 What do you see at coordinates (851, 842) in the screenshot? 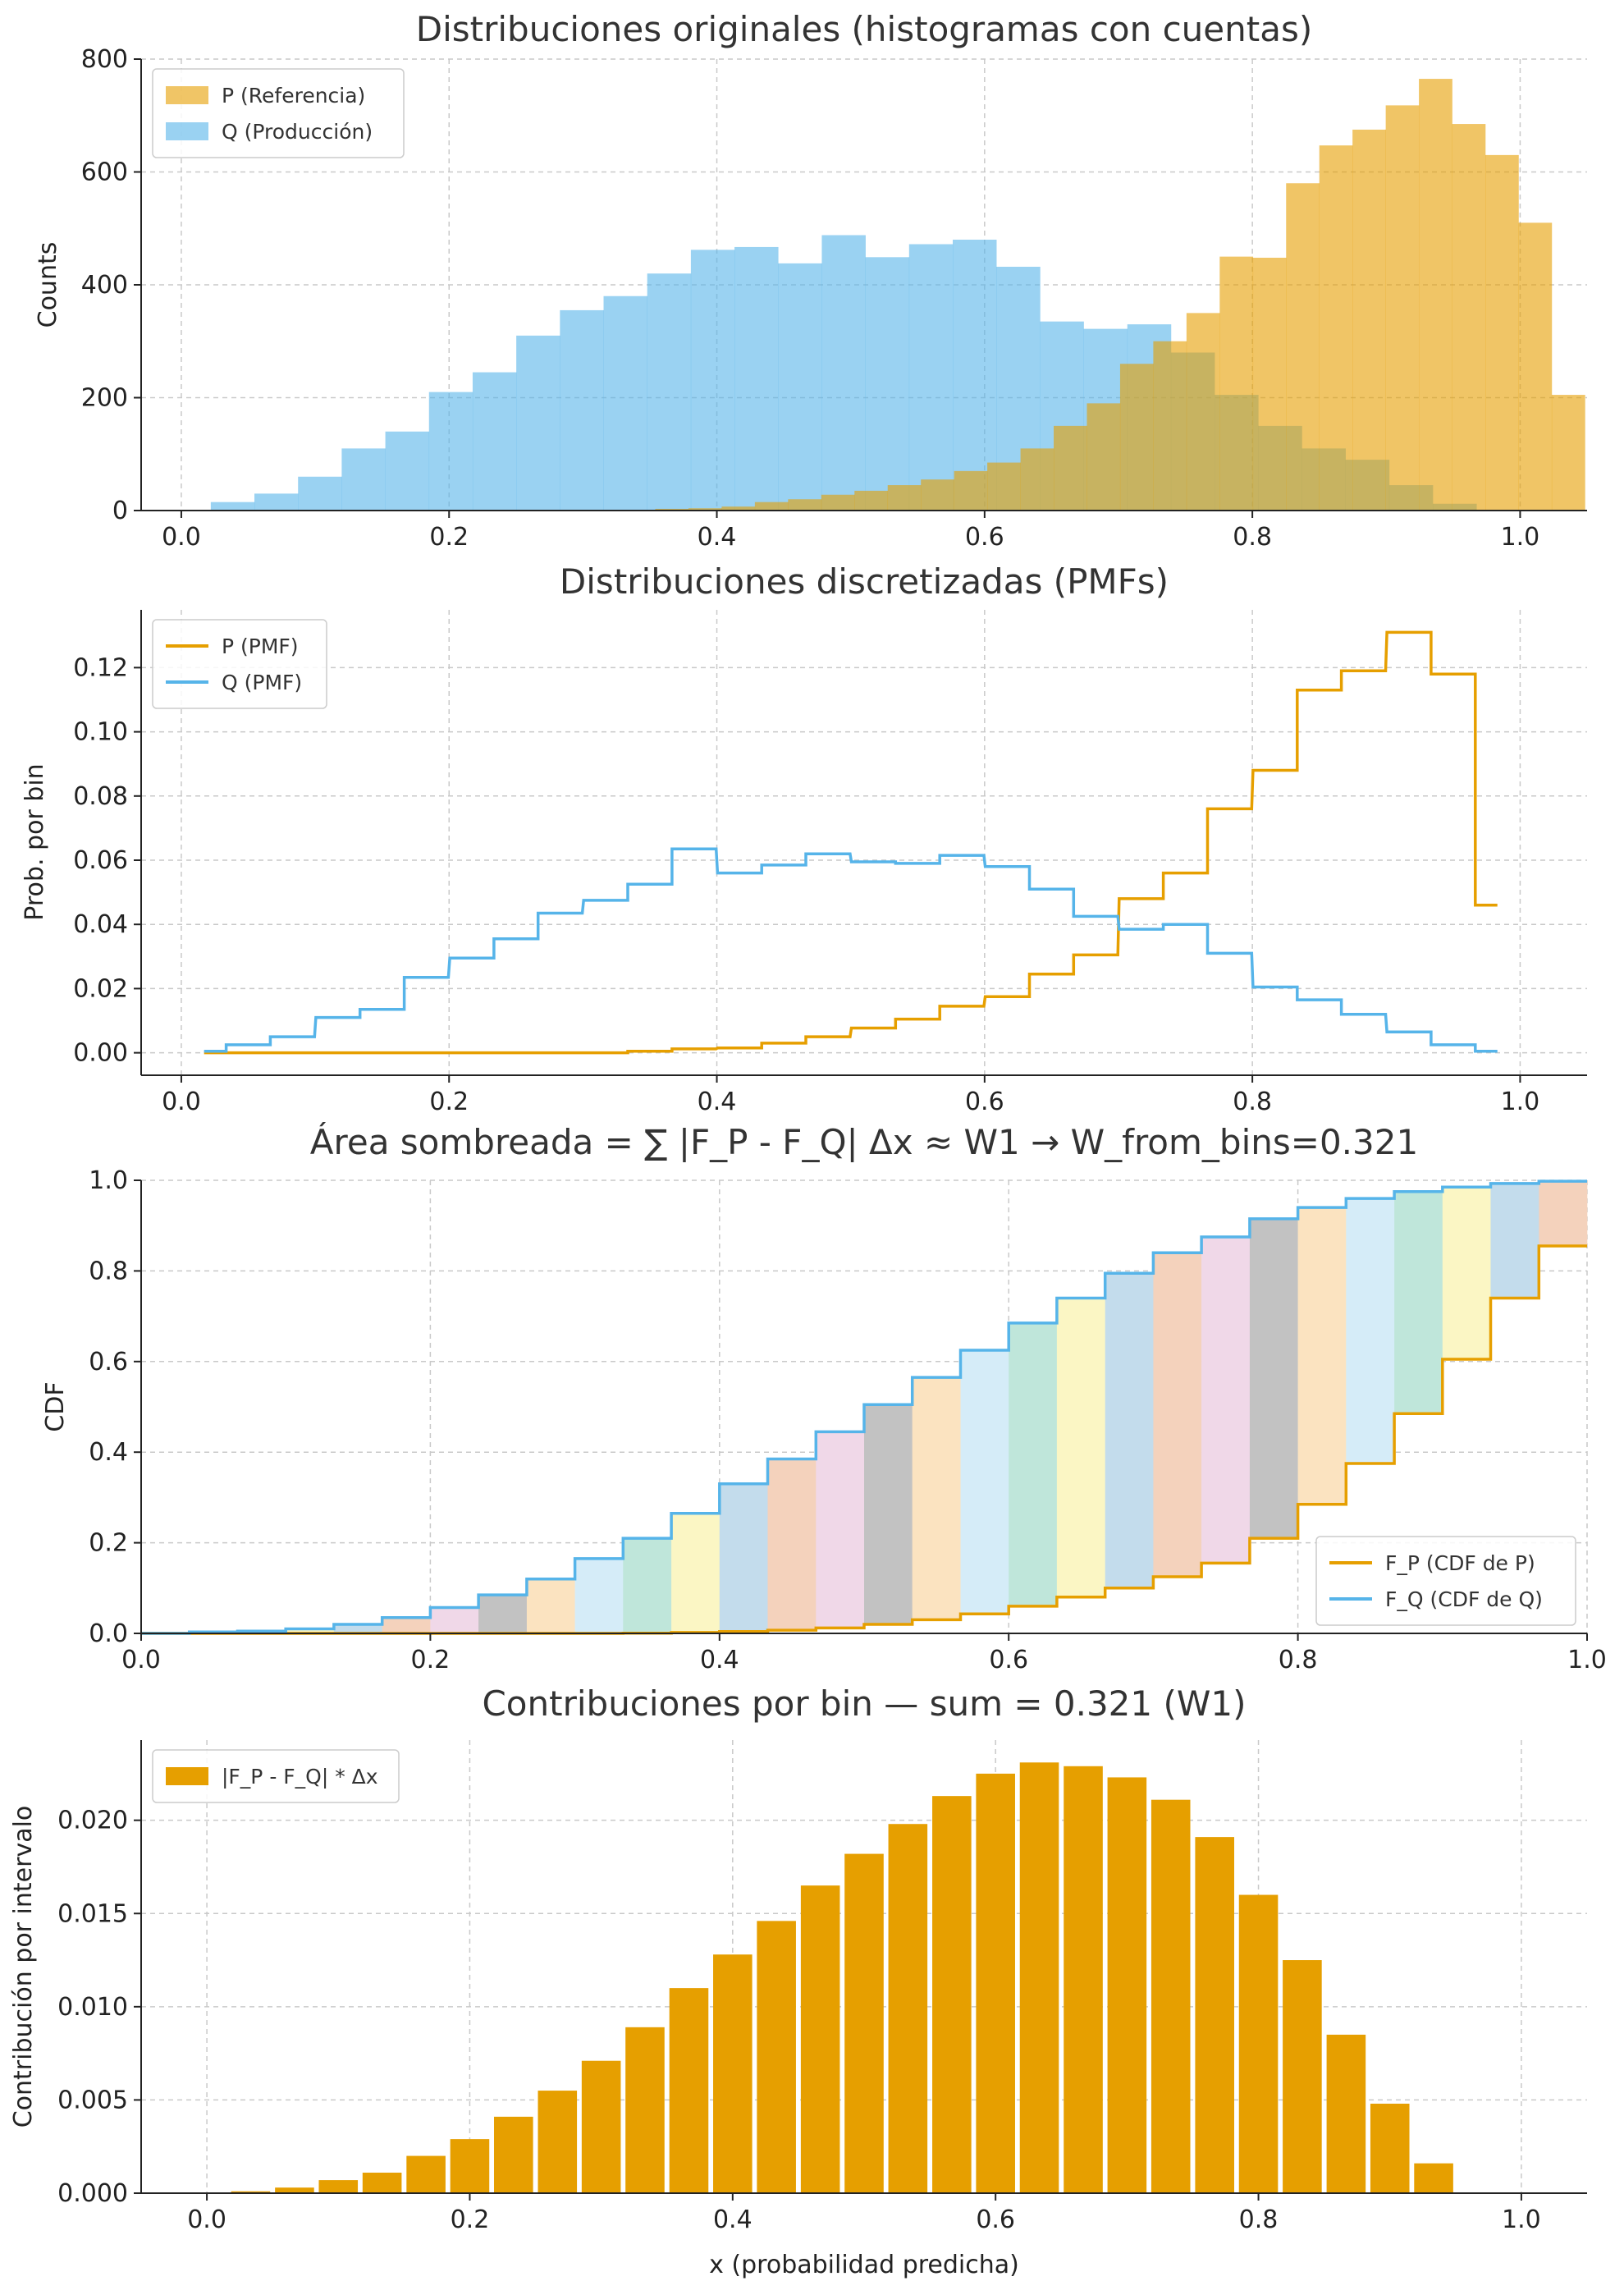
I see `pmf-line` at bounding box center [851, 842].